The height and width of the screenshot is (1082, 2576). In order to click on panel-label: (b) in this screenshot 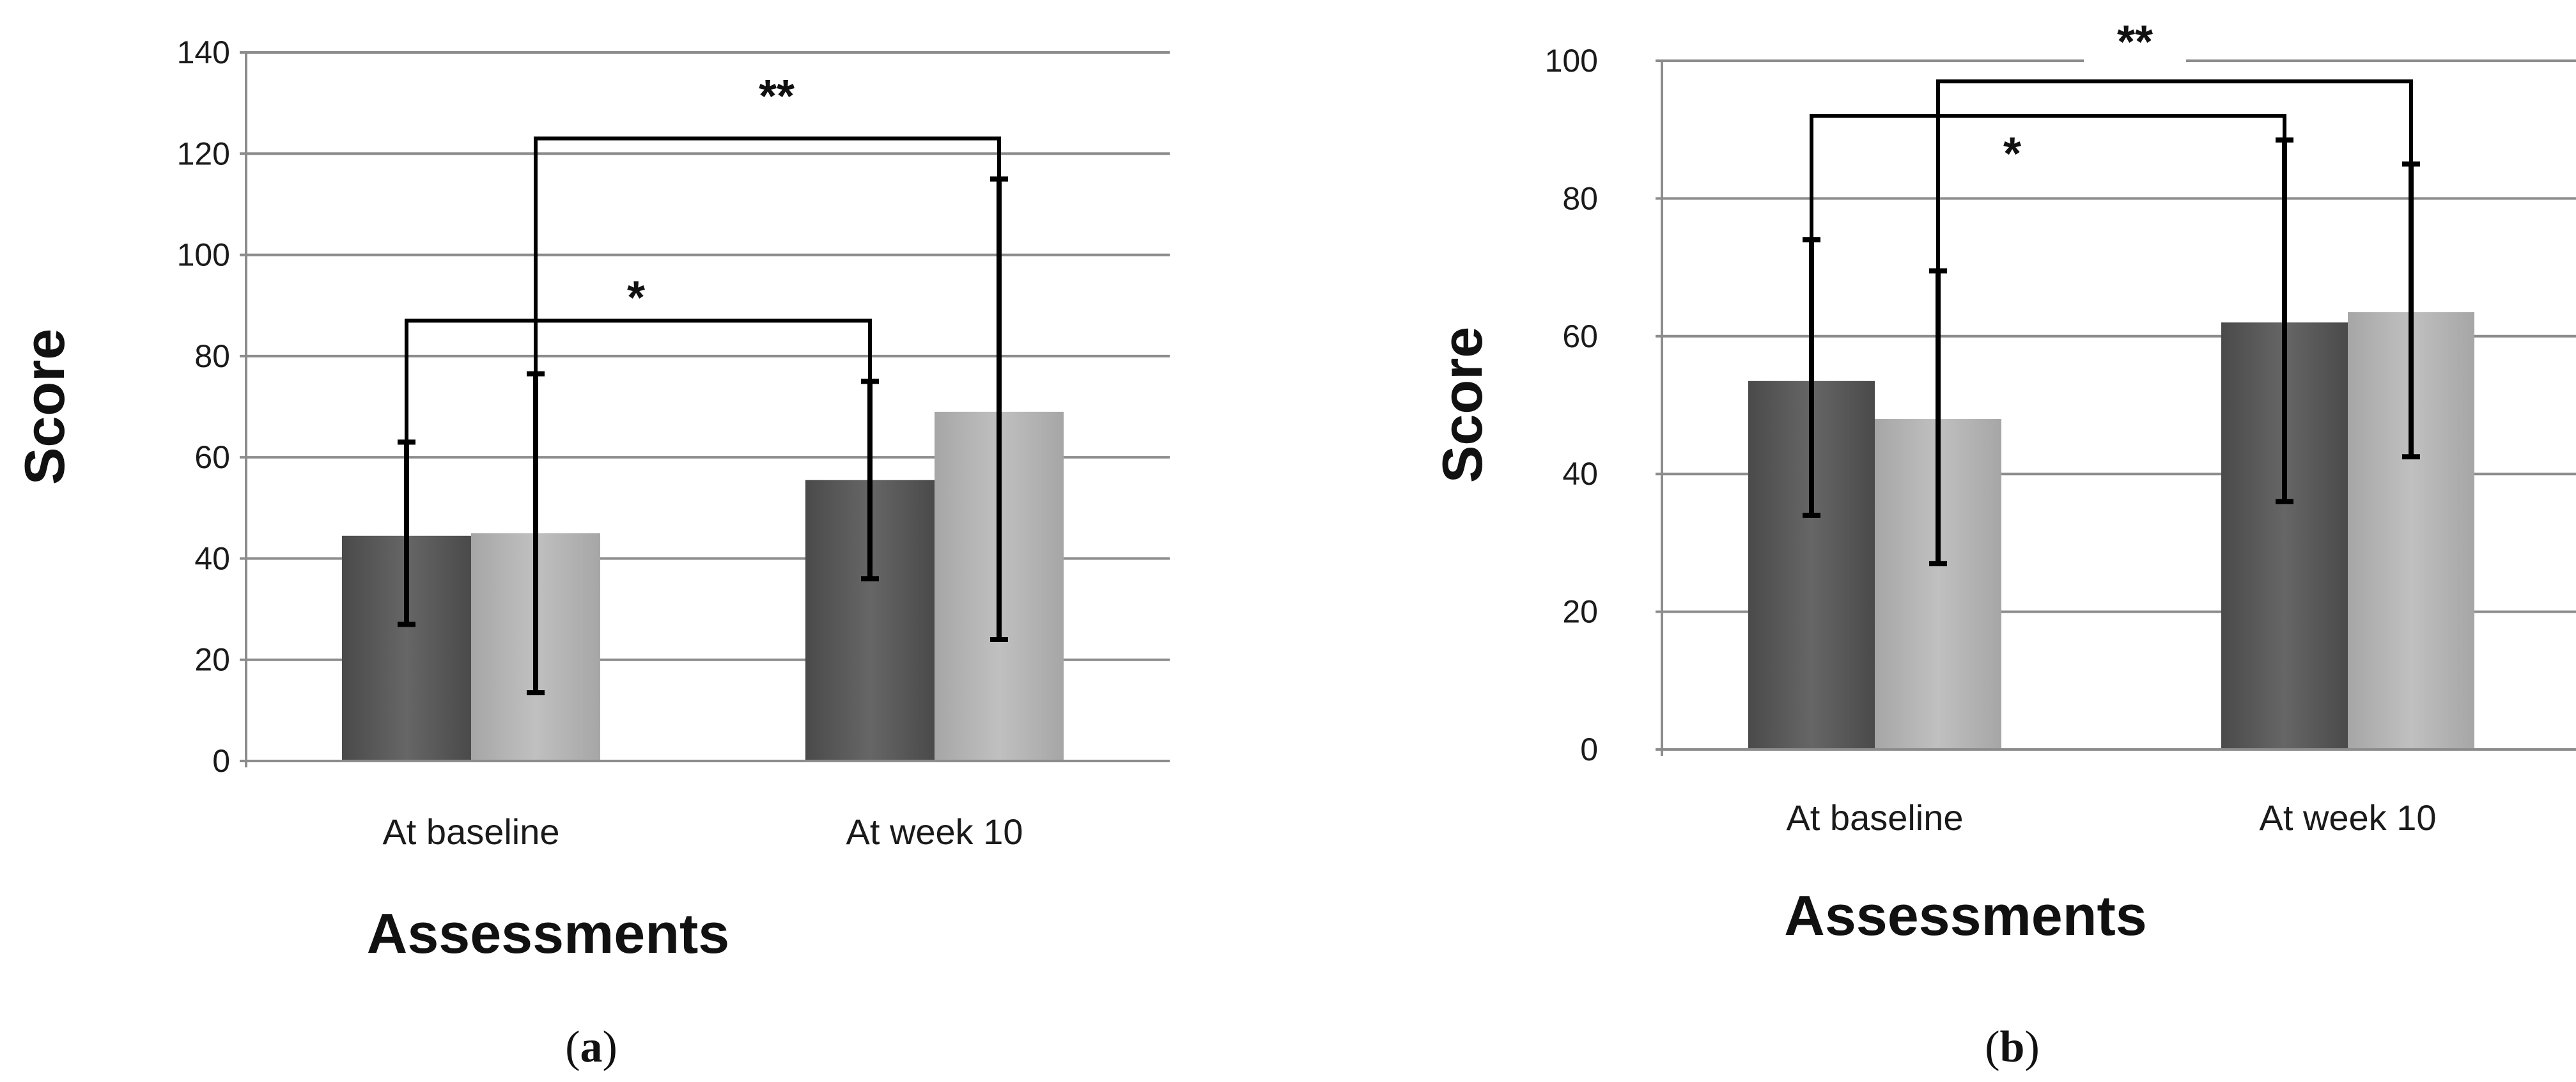, I will do `click(2012, 1047)`.